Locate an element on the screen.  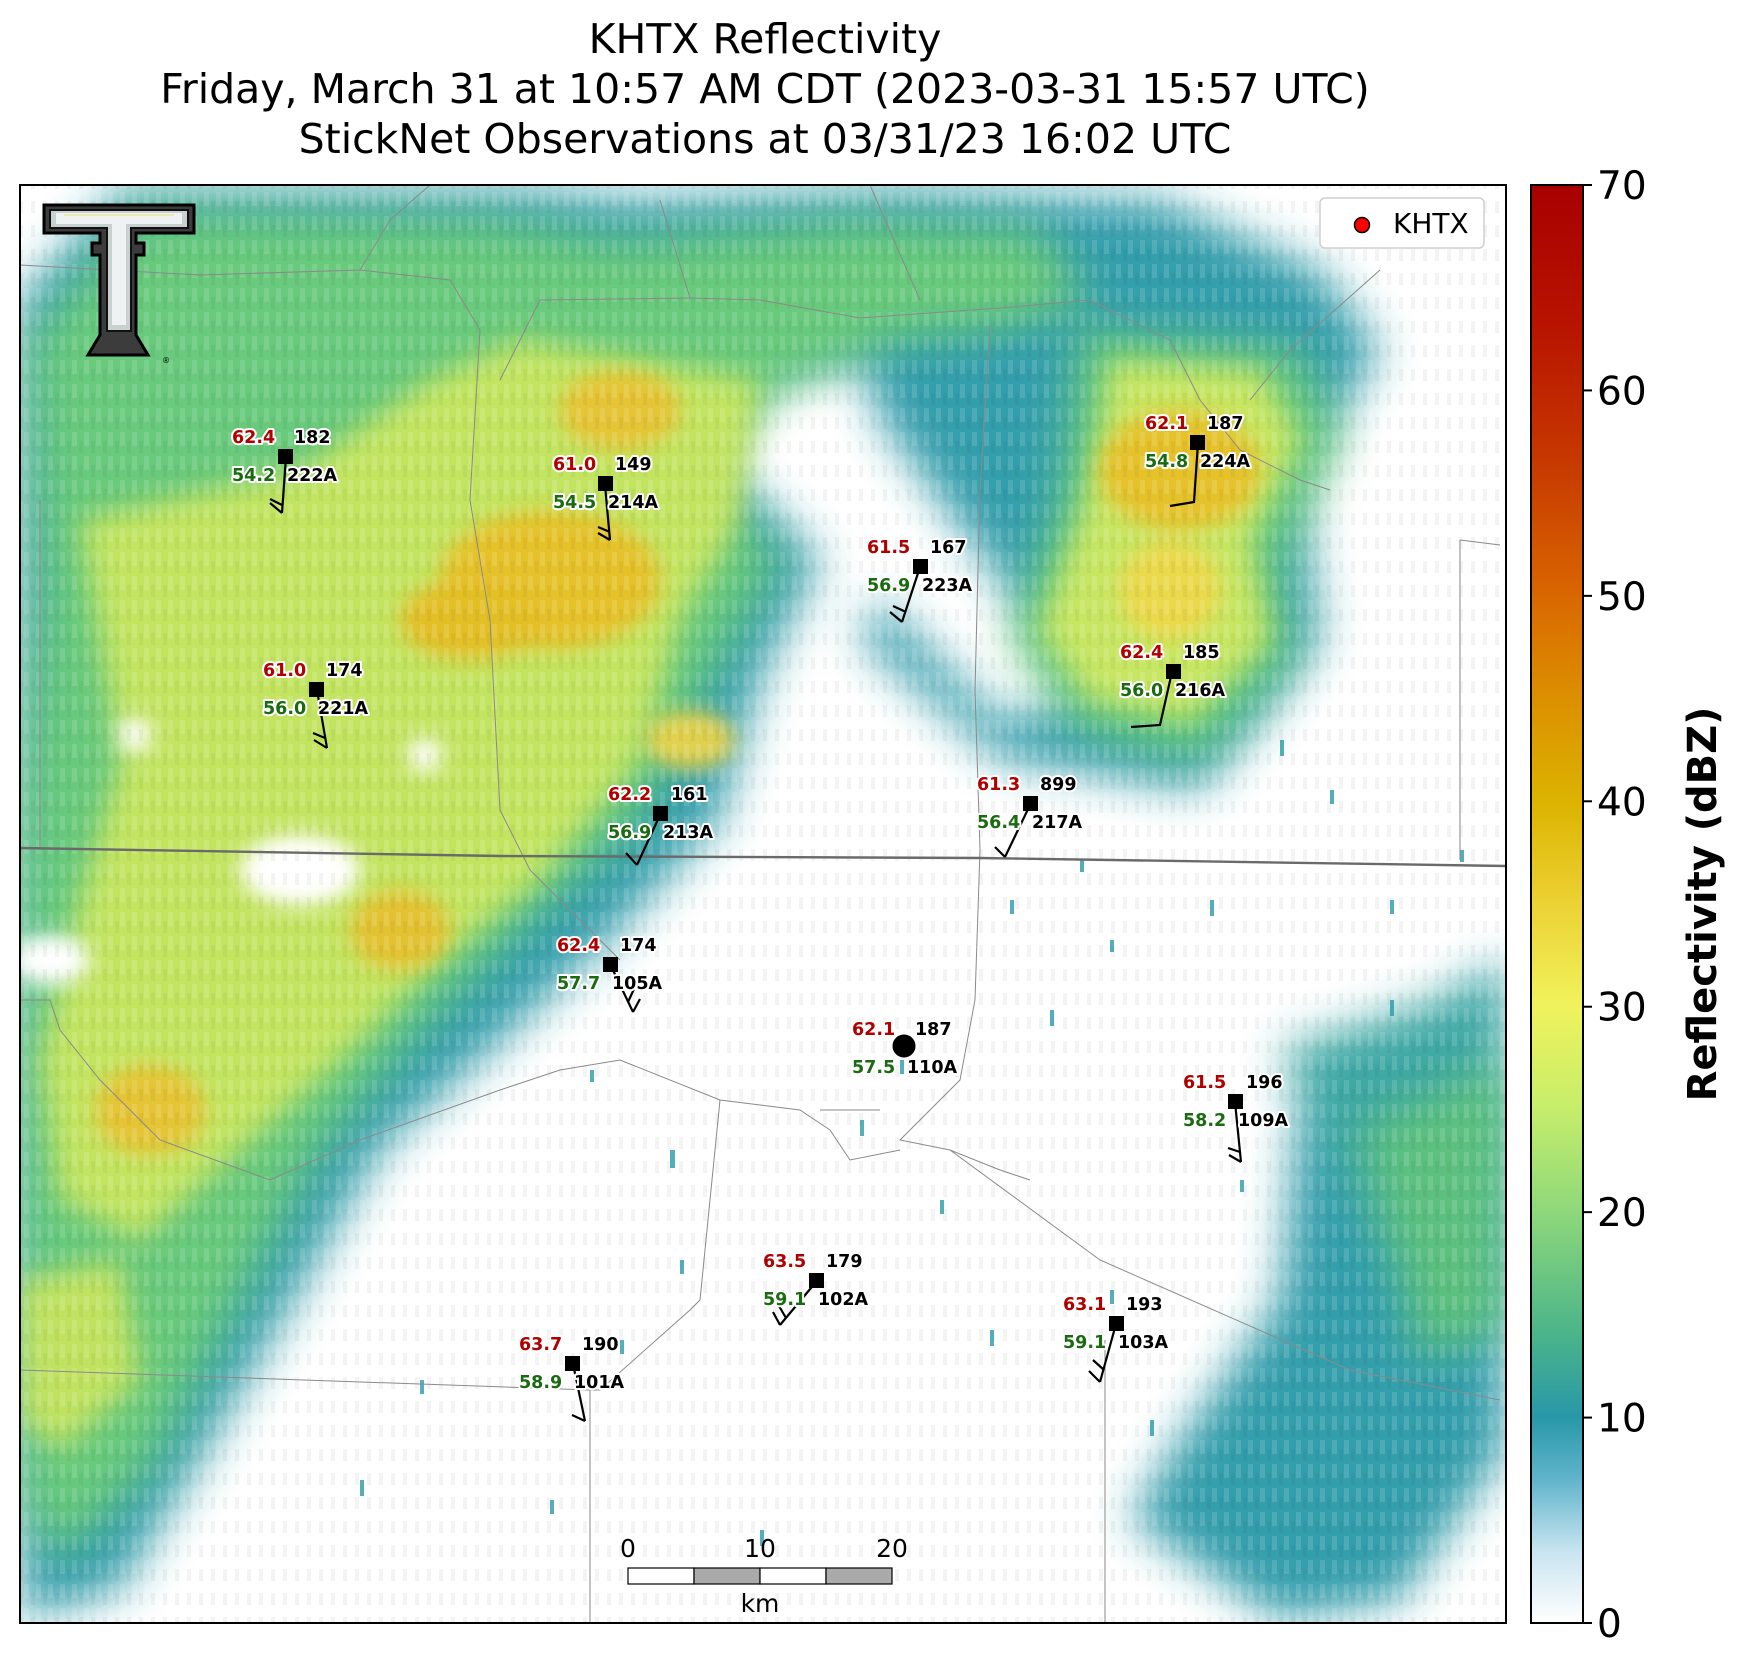
station-id: 217A is located at coordinates (1057, 823).